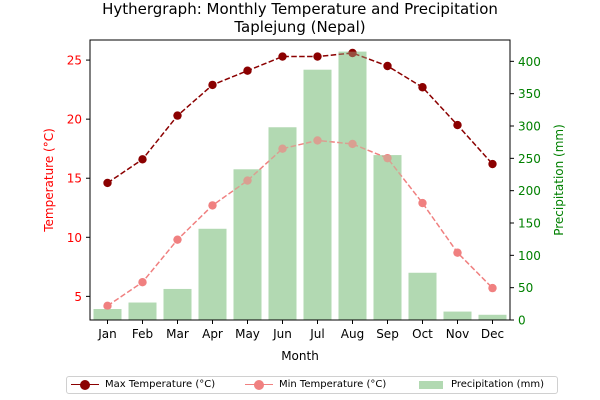 The width and height of the screenshot is (600, 400). What do you see at coordinates (522, 321) in the screenshot?
I see `right-y-tick-label: 0` at bounding box center [522, 321].